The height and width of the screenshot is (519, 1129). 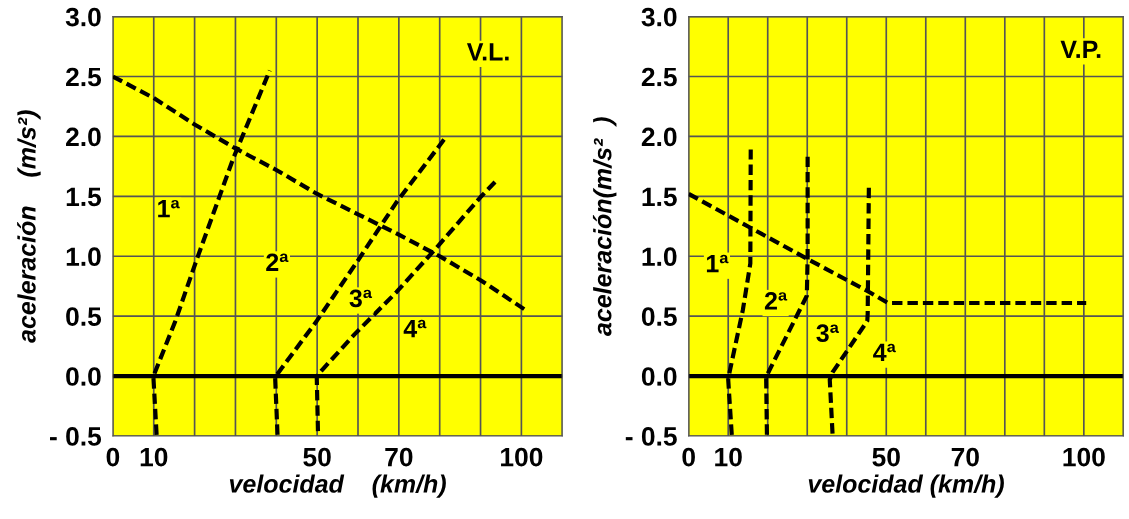 What do you see at coordinates (604, 226) in the screenshot?
I see `y-axis-title: aceleración(m/s² )` at bounding box center [604, 226].